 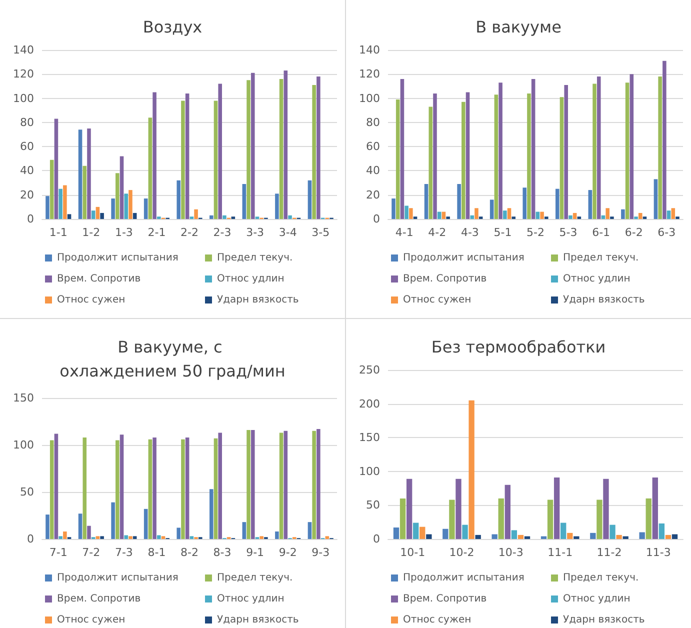 What do you see at coordinates (287, 552) in the screenshot?
I see `x-tick-label: 9-2` at bounding box center [287, 552].